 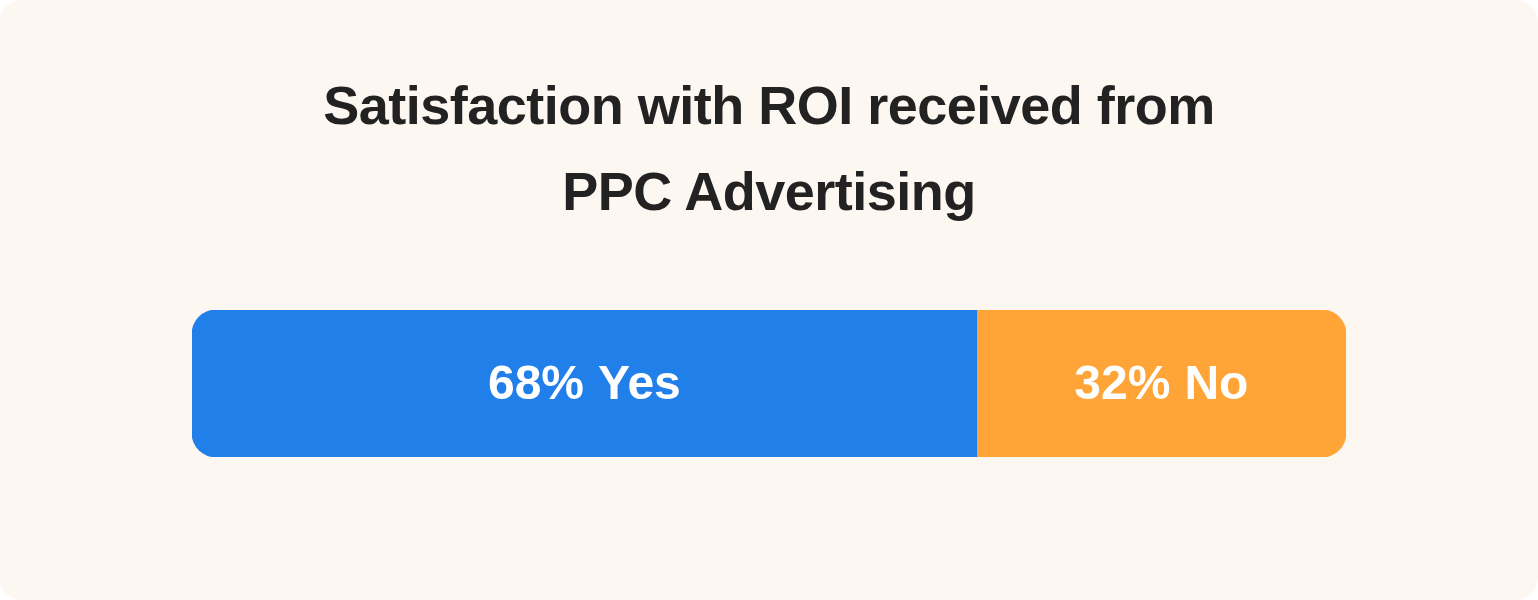 What do you see at coordinates (1216, 382) in the screenshot?
I see `series-label: No` at bounding box center [1216, 382].